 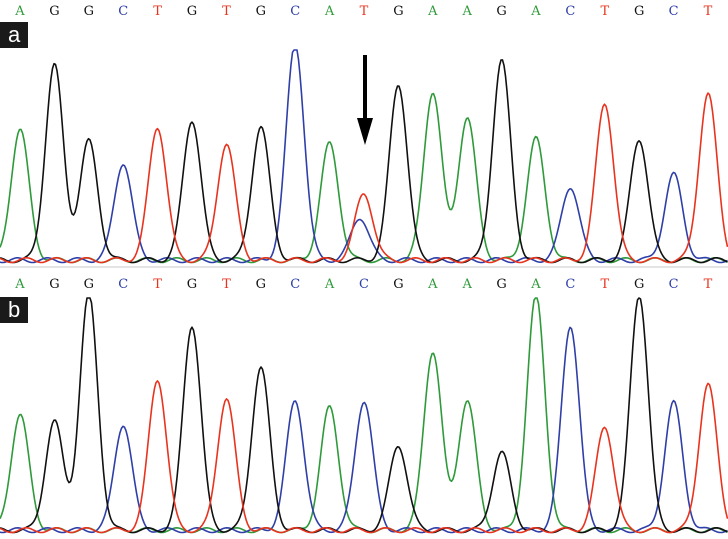 What do you see at coordinates (365, 100) in the screenshot?
I see `mutation-arrow` at bounding box center [365, 100].